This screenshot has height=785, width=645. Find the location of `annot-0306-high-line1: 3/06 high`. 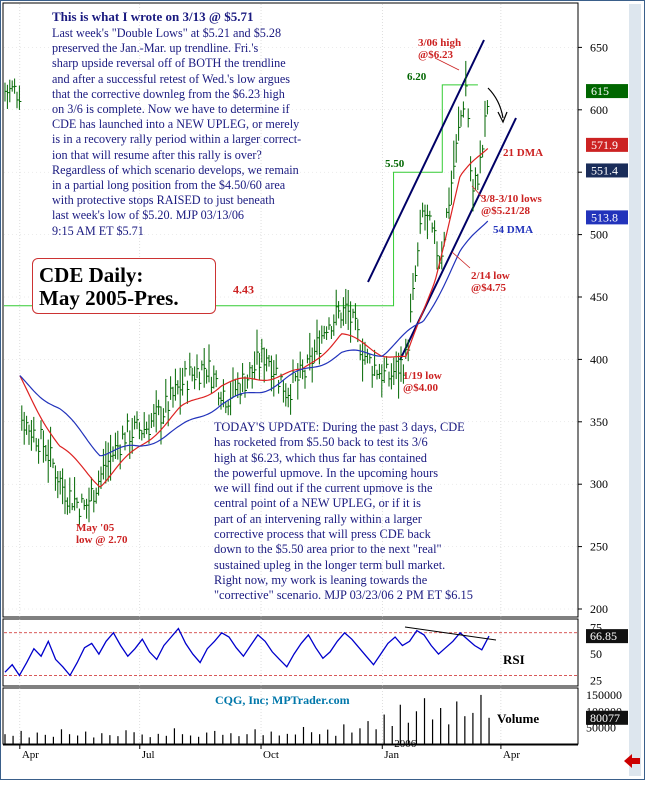

annot-0306-high-line1: 3/06 high is located at coordinates (439, 43).